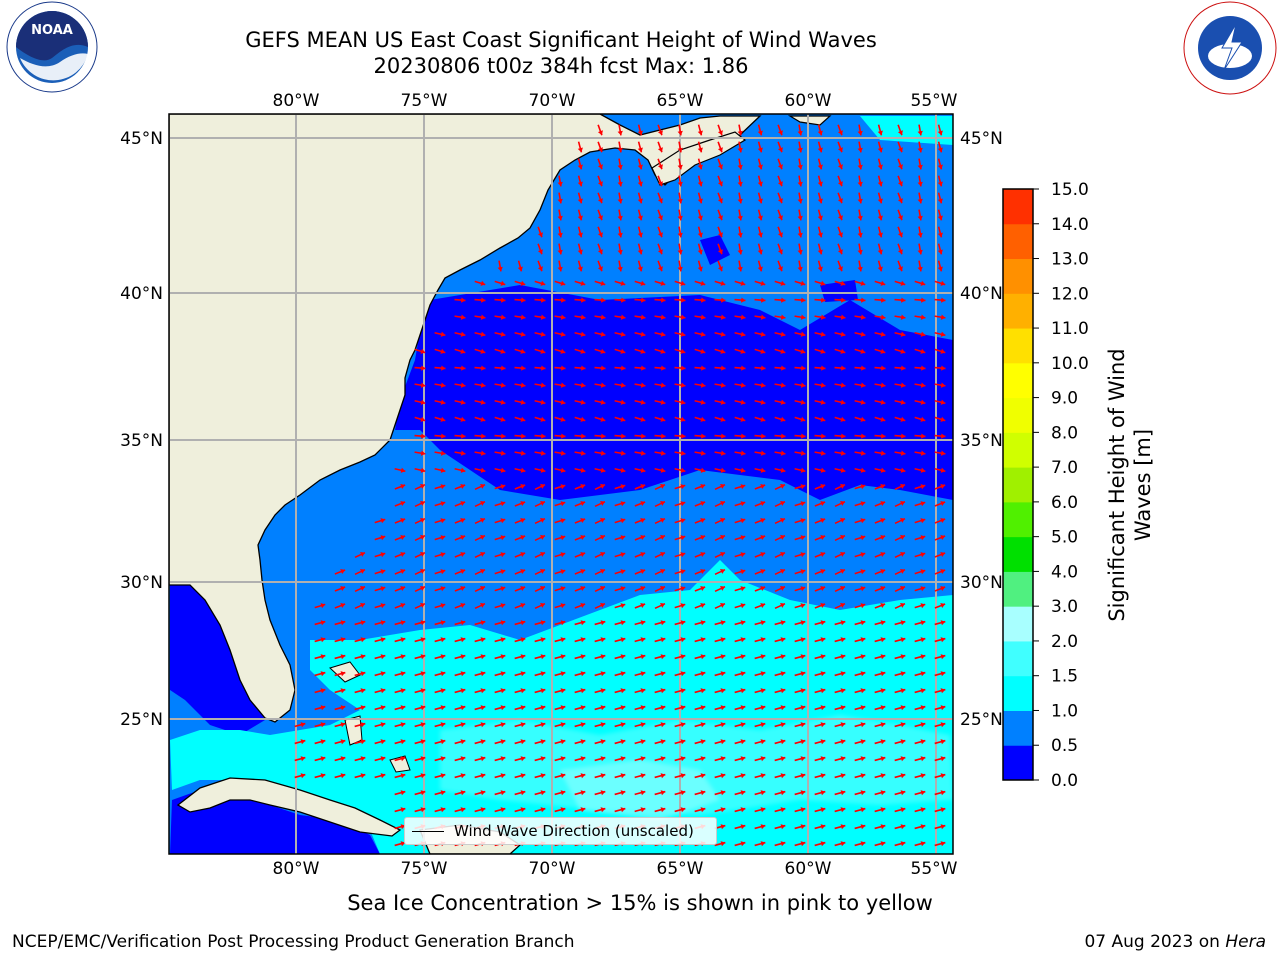 This screenshot has height=960, width=1280. Describe the element at coordinates (141, 429) in the screenshot. I see `lat-labels-left: 45°N 40°N 35°N 30°N 25°N` at that location.